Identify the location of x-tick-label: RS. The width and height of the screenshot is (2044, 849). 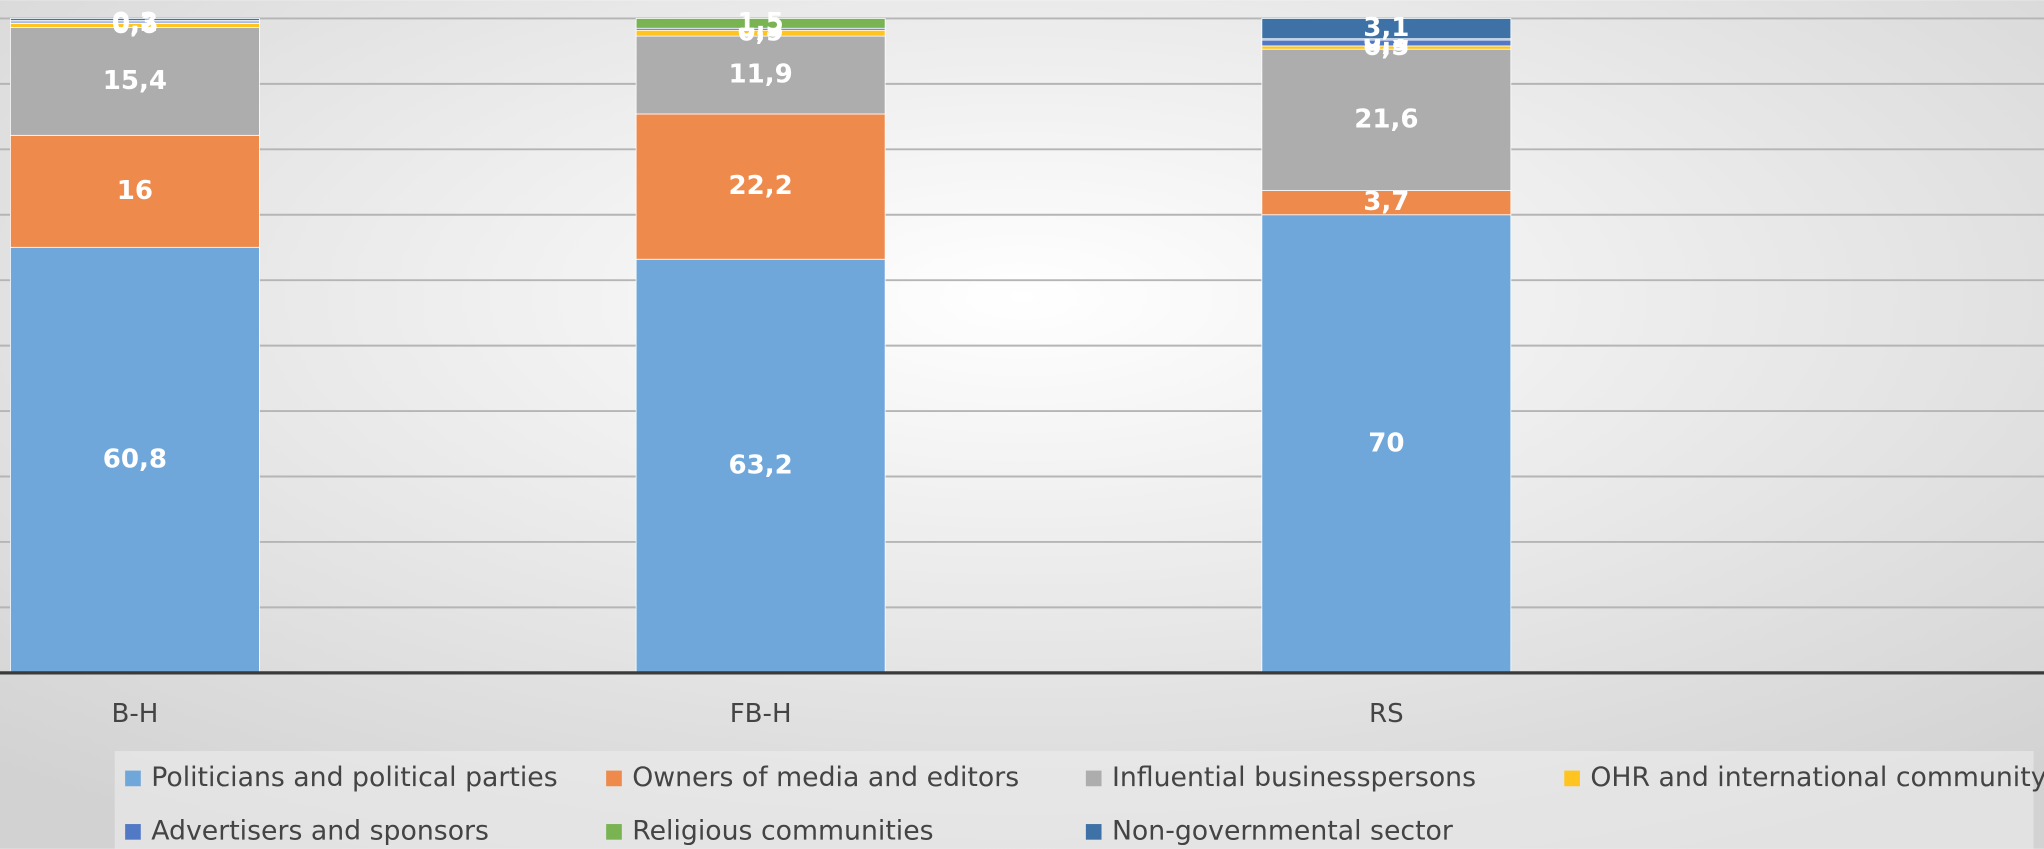
(1386, 714).